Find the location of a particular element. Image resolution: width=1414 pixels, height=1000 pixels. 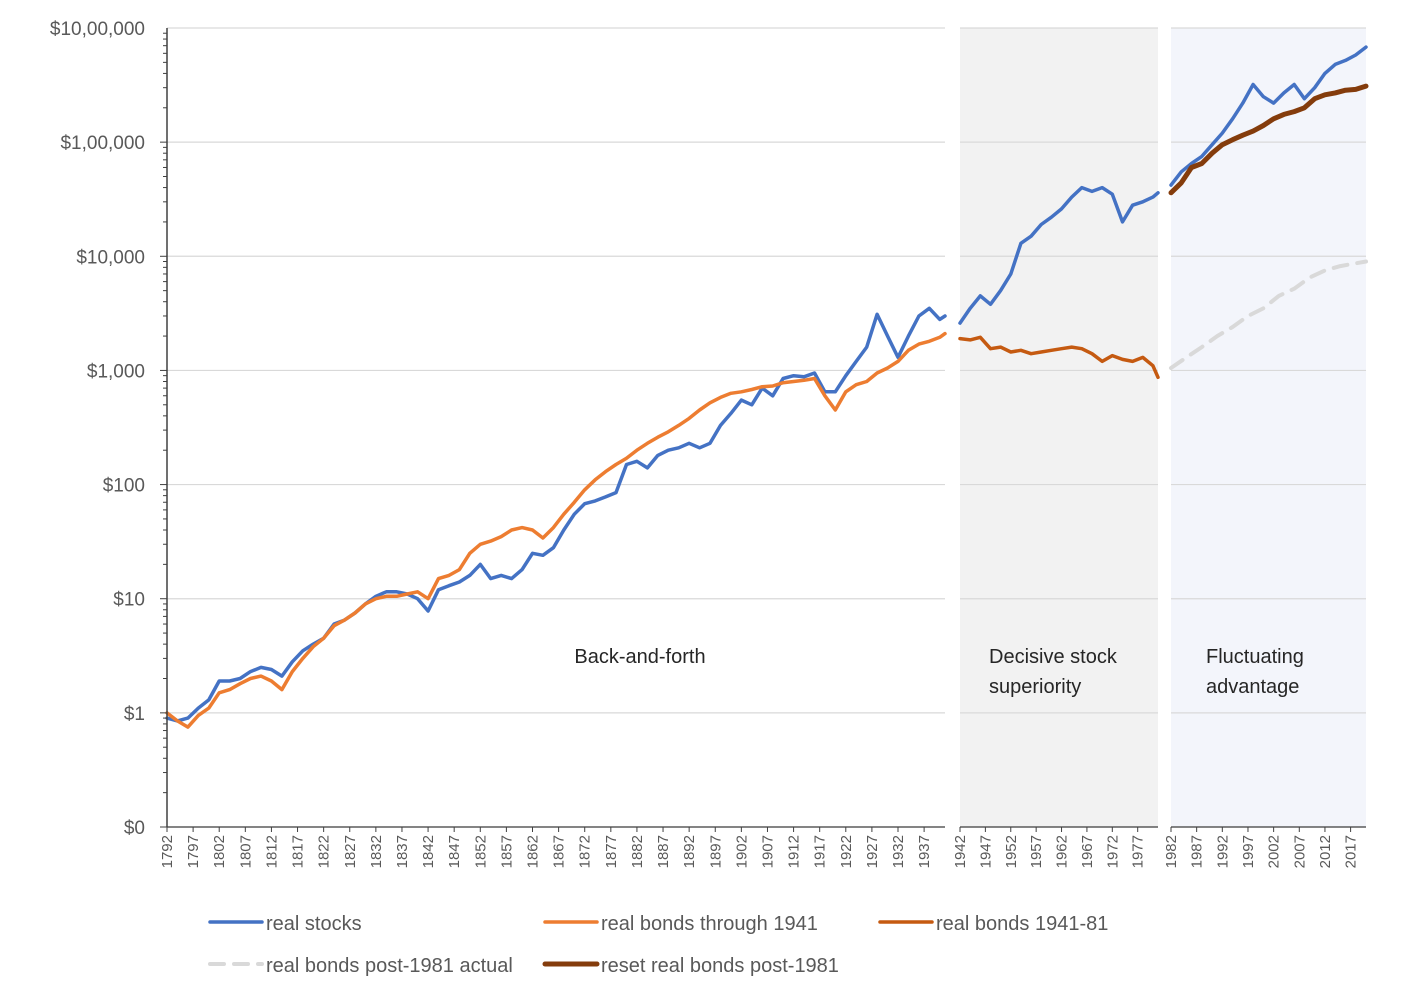

x-tick-label: 1882 is located at coordinates (637, 851).